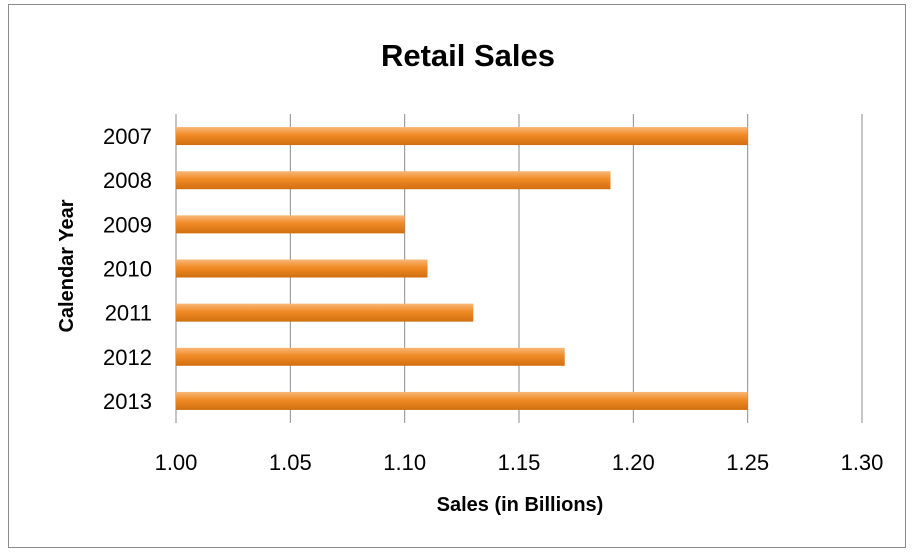 This screenshot has width=912, height=554. I want to click on x-tick-label: 1.00, so click(176, 462).